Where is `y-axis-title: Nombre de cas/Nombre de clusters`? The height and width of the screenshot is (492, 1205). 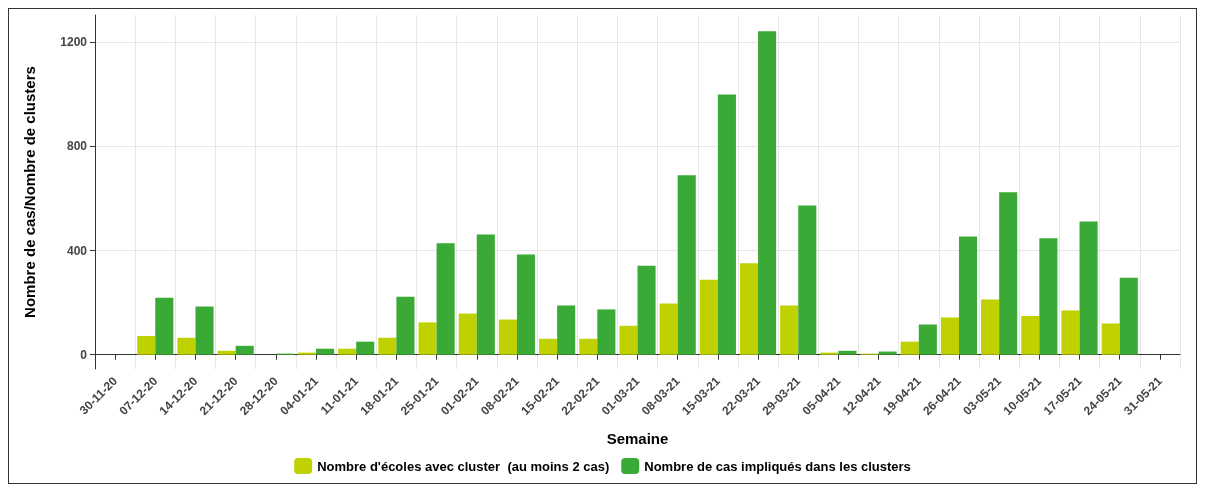 y-axis-title: Nombre de cas/Nombre de clusters is located at coordinates (29, 192).